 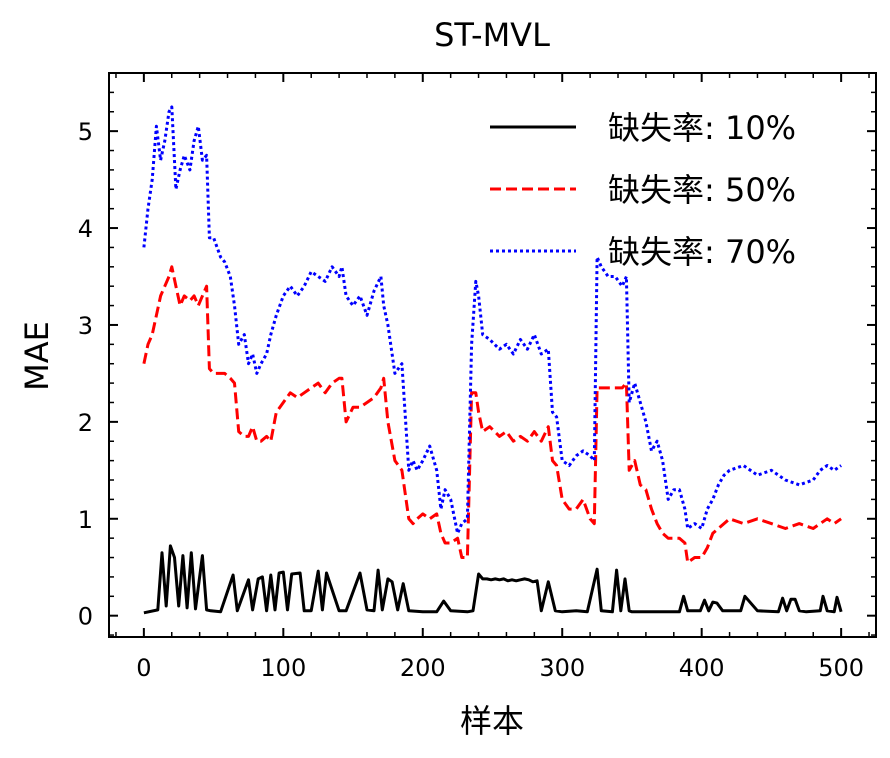 What do you see at coordinates (85, 520) in the screenshot?
I see `y-tick-label: 1` at bounding box center [85, 520].